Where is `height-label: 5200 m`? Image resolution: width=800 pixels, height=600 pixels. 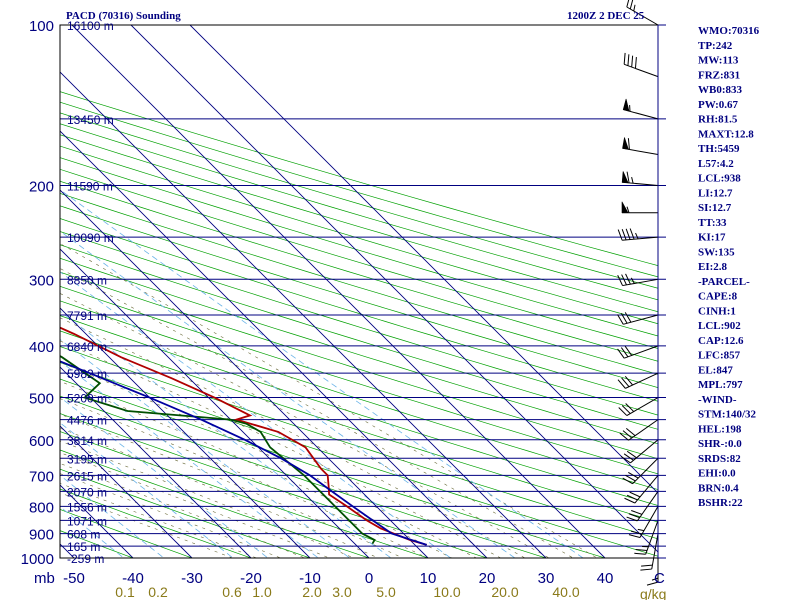 height-label: 5200 m is located at coordinates (87, 399).